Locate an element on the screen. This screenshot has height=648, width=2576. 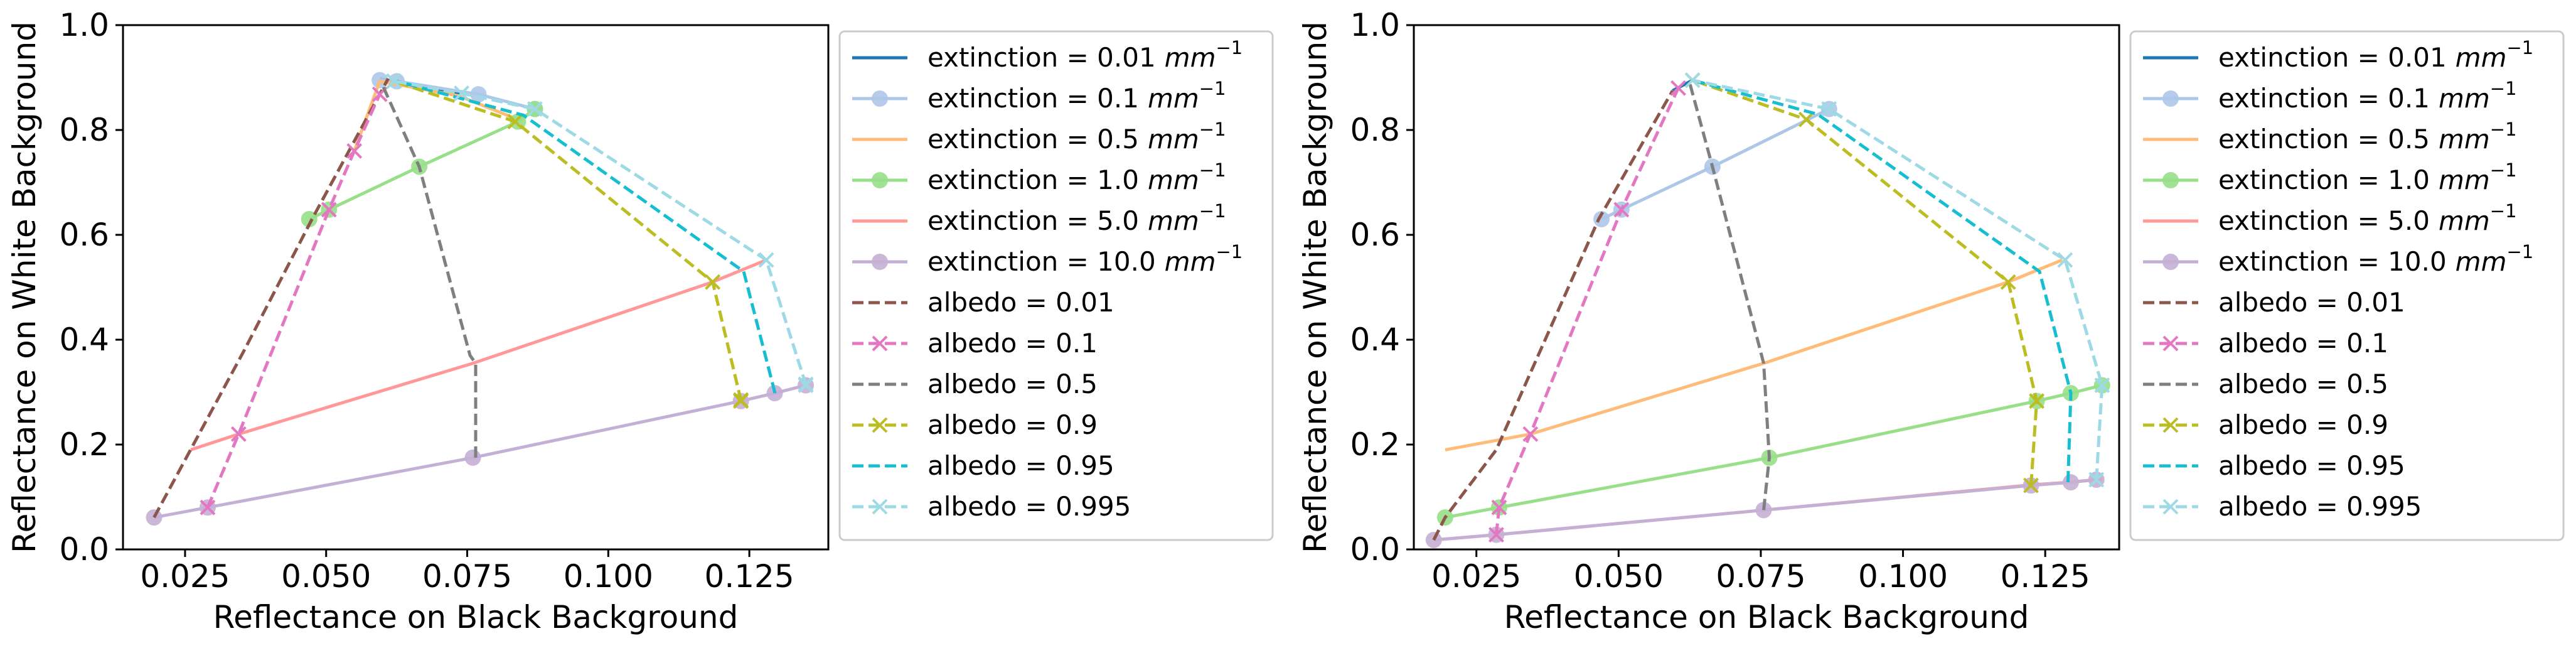
chart-left-legend-entry-extinction-1-0-label: extinction = 1.0 mm−1 is located at coordinates (1076, 177).